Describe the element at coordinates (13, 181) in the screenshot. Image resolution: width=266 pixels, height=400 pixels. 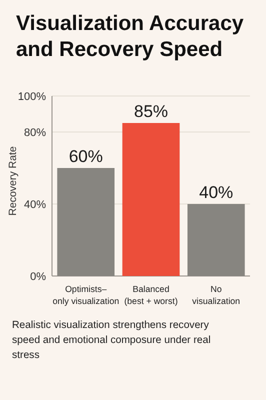
I see `y-axis-title: Recovery Rate` at that location.